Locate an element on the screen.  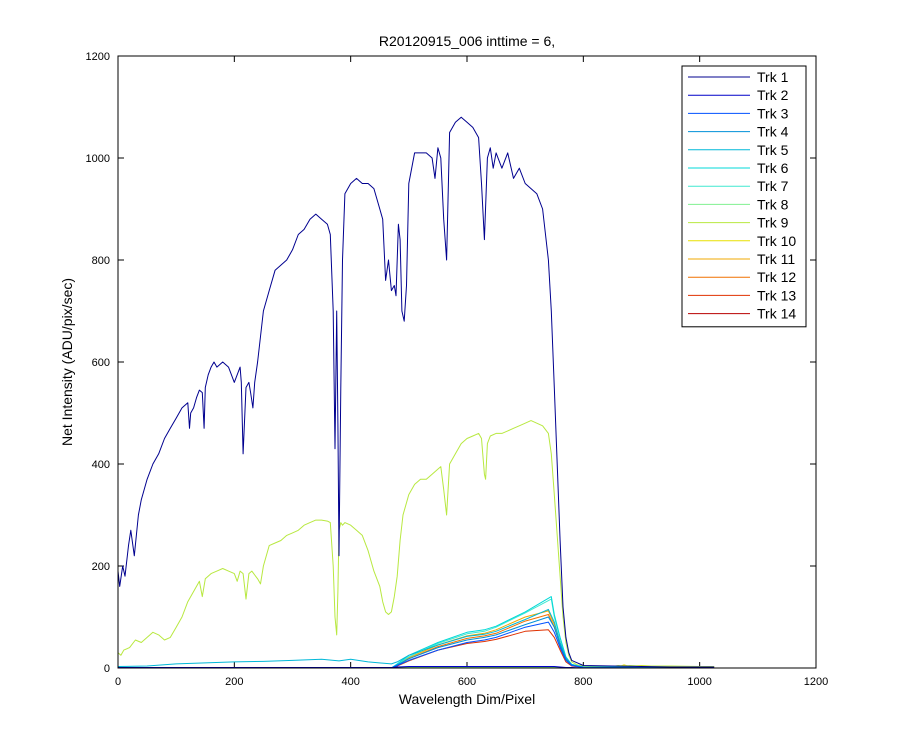
y-axis-label: Net Intensity (ADU/pix/sec) is located at coordinates (67, 362).